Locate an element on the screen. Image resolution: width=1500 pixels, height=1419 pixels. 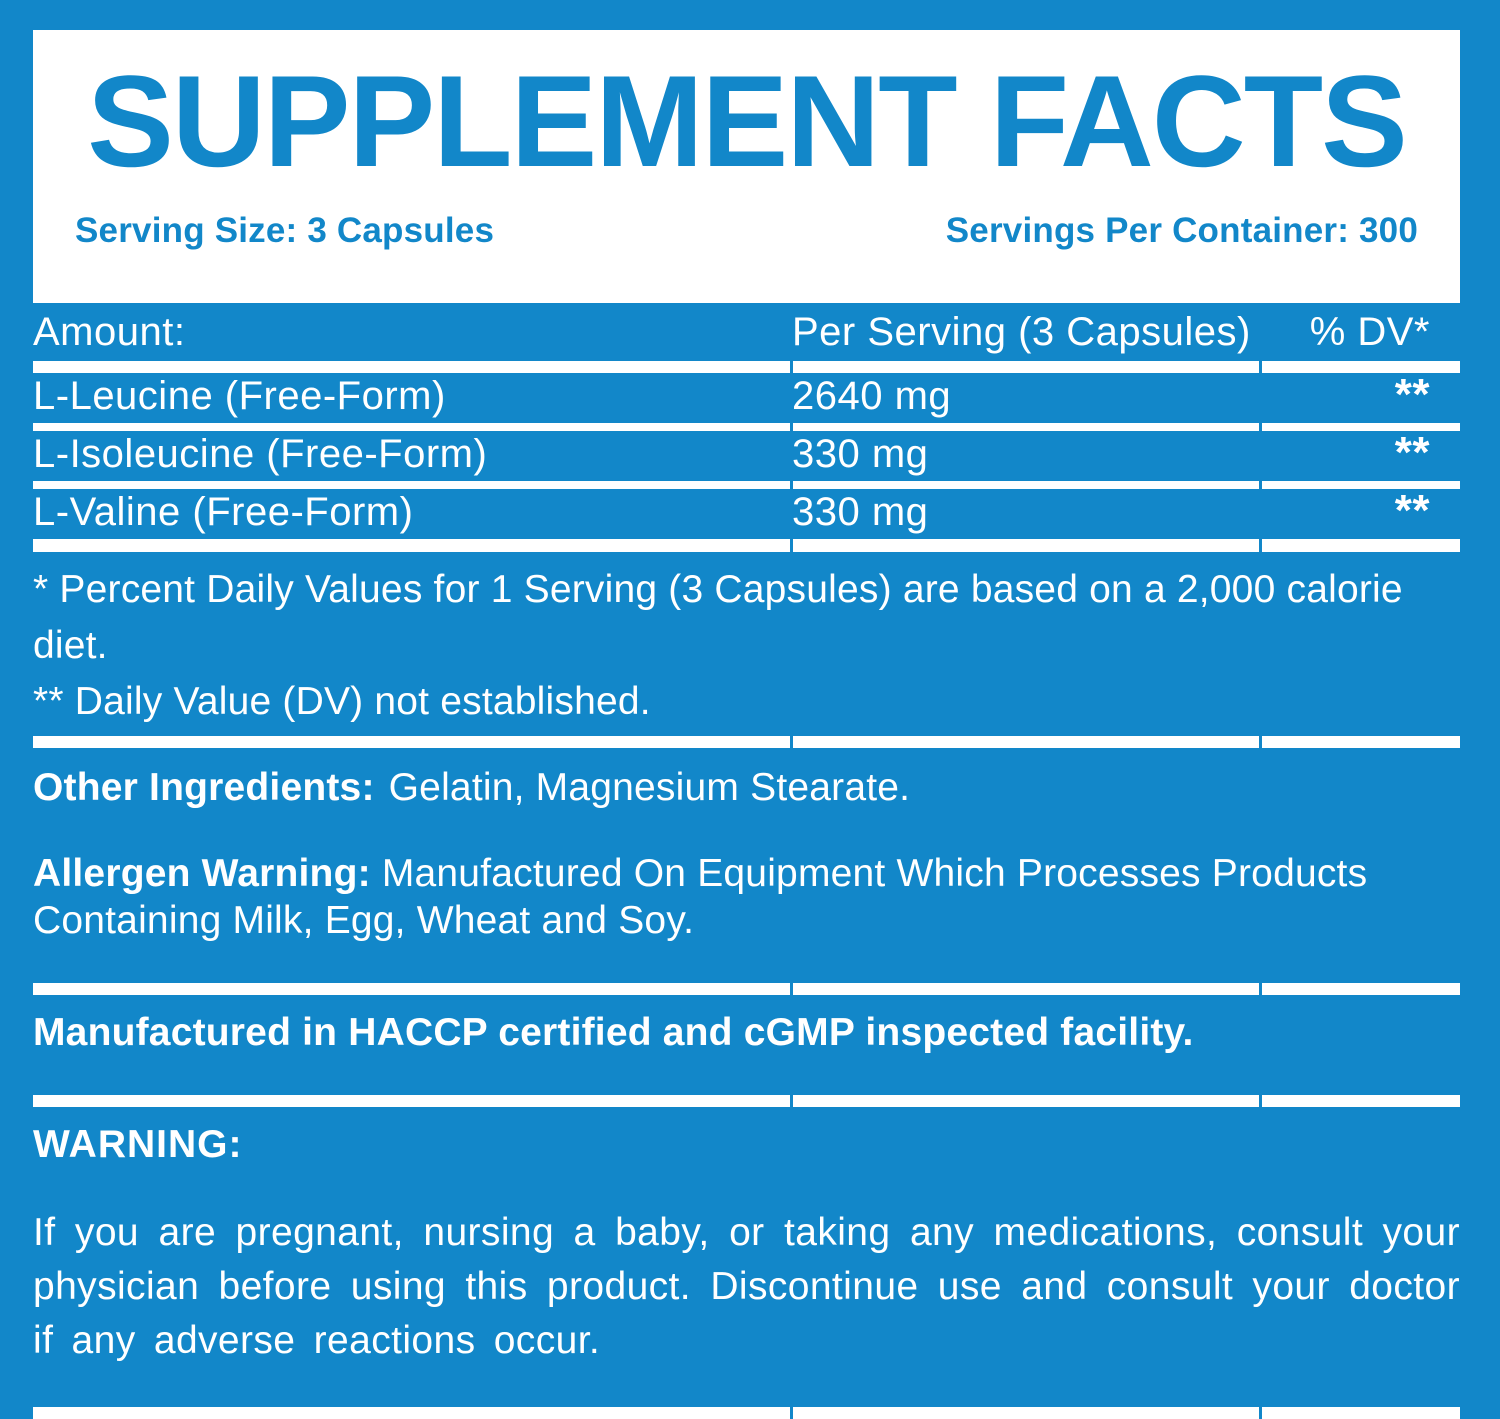
table-row: L-Isoleucine (Free-Form) 330 mg ** is located at coordinates (746, 456).